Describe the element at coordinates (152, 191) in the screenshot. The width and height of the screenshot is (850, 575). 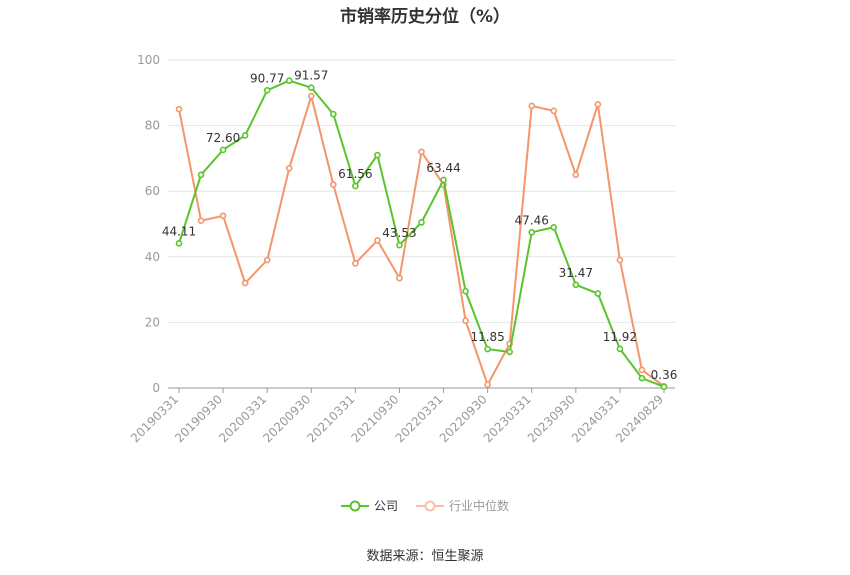
I see `y-tick-label: 60` at that location.